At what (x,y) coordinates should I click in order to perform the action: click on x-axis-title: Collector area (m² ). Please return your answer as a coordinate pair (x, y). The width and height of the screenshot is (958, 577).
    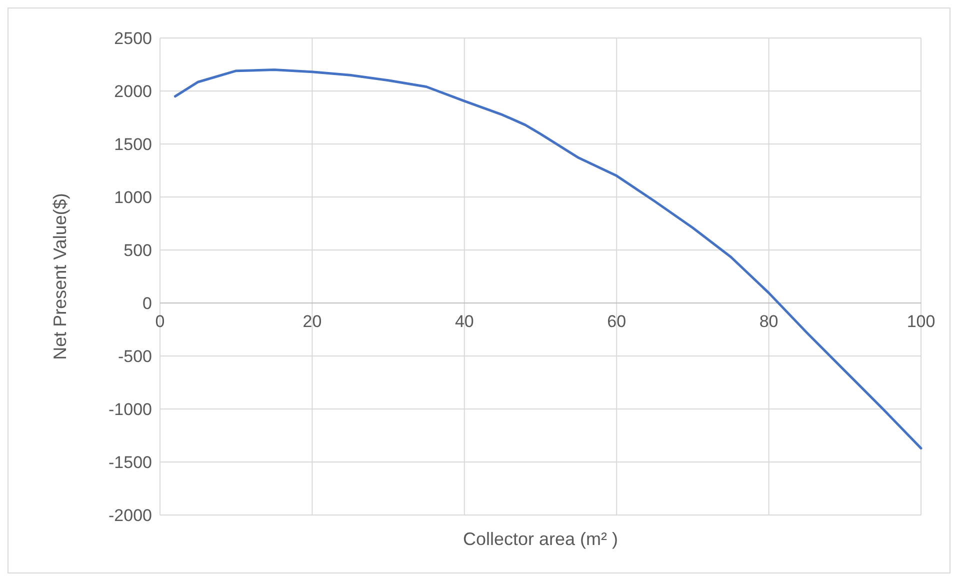
    Looking at the image, I should click on (540, 539).